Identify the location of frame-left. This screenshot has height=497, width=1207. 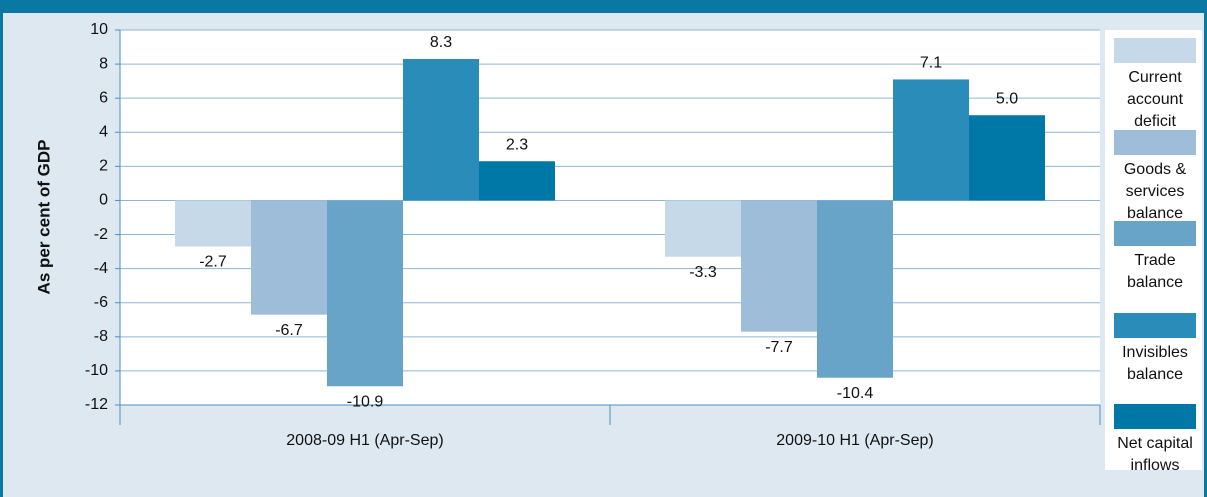
(1, 248).